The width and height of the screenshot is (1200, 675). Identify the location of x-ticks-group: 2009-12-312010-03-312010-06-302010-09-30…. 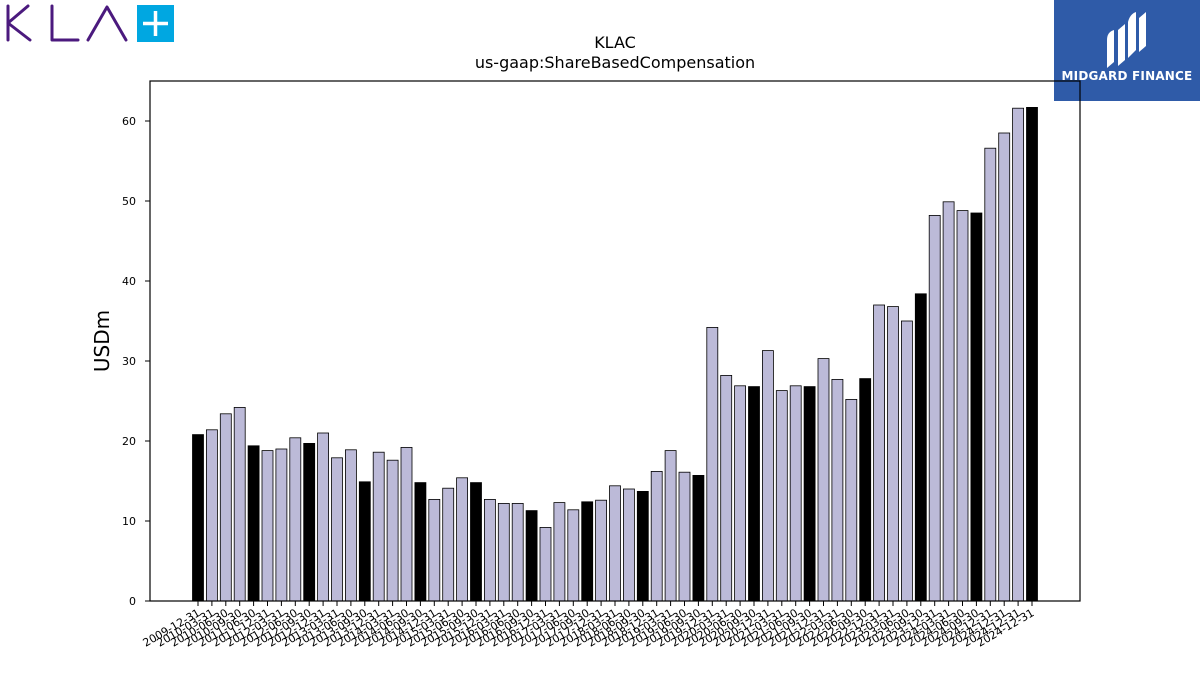
(589, 625).